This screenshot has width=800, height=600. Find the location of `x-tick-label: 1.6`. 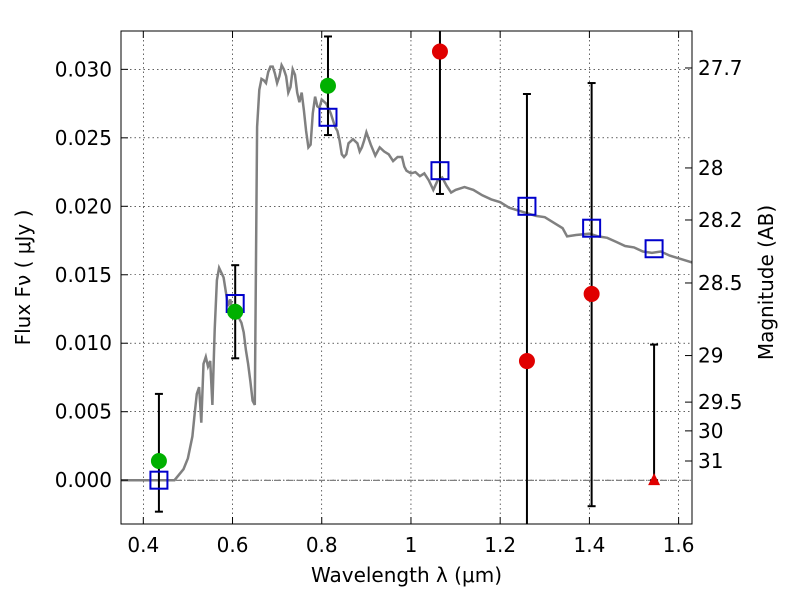

x-tick-label: 1.6 is located at coordinates (679, 545).